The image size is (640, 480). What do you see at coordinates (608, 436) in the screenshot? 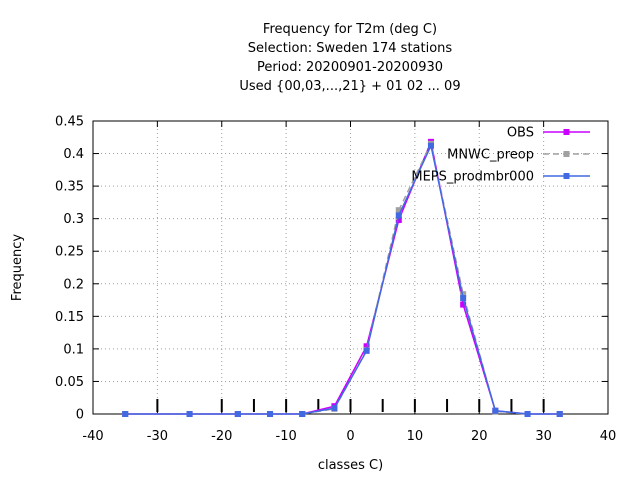
I see `x-tick-label: 40` at bounding box center [608, 436].